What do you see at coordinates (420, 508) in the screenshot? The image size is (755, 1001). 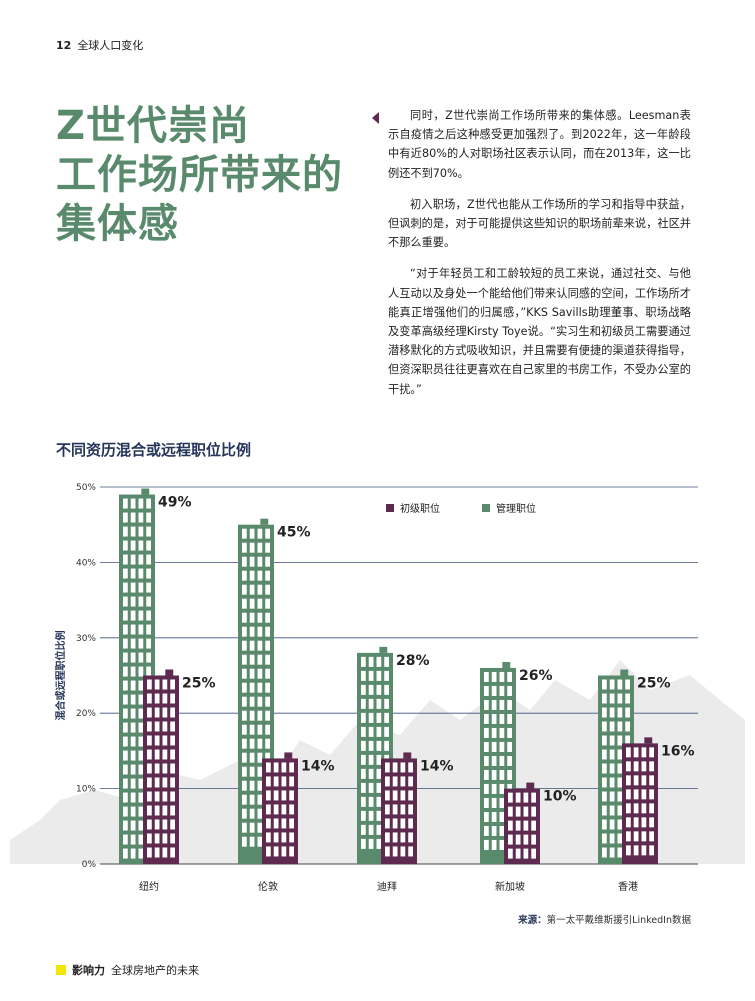 I see `legend-label: 初级职位` at bounding box center [420, 508].